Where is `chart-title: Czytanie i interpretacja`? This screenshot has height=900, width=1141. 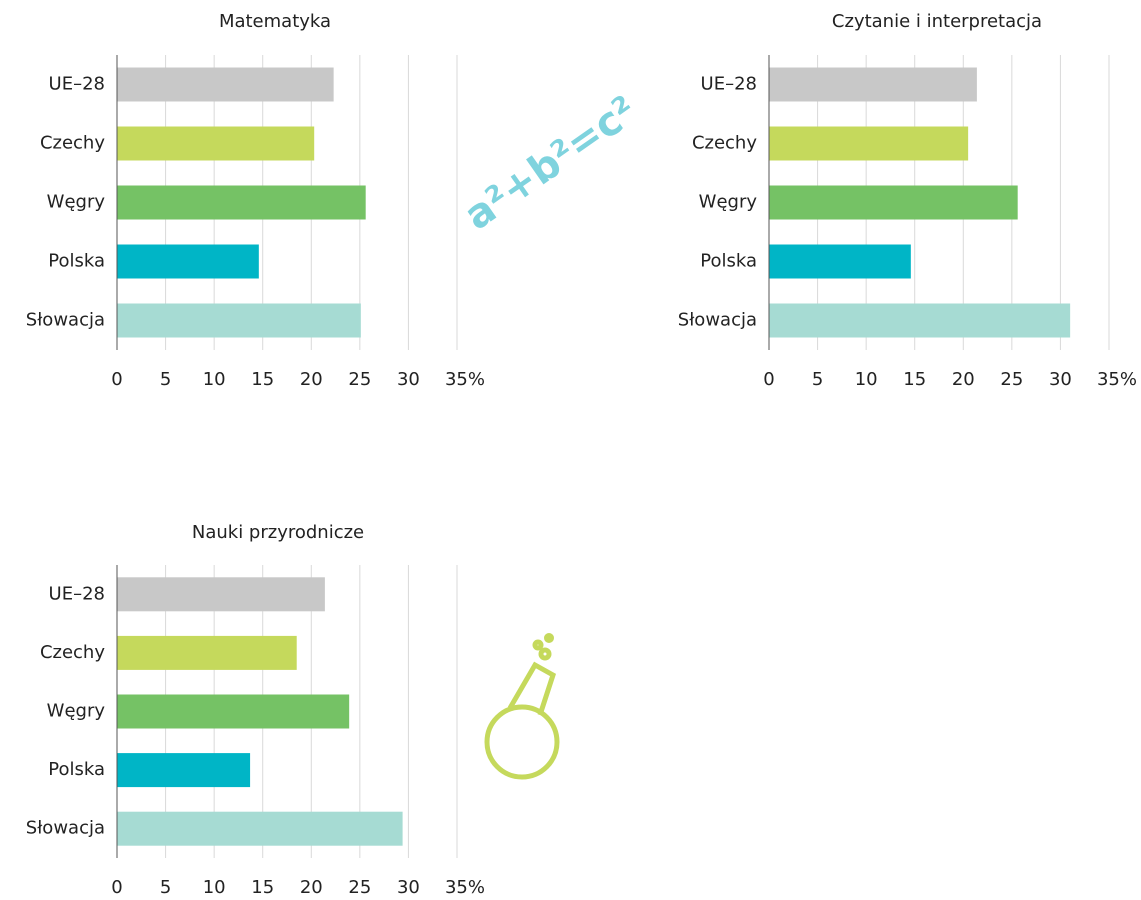
chart-title: Czytanie i interpretacja is located at coordinates (937, 21).